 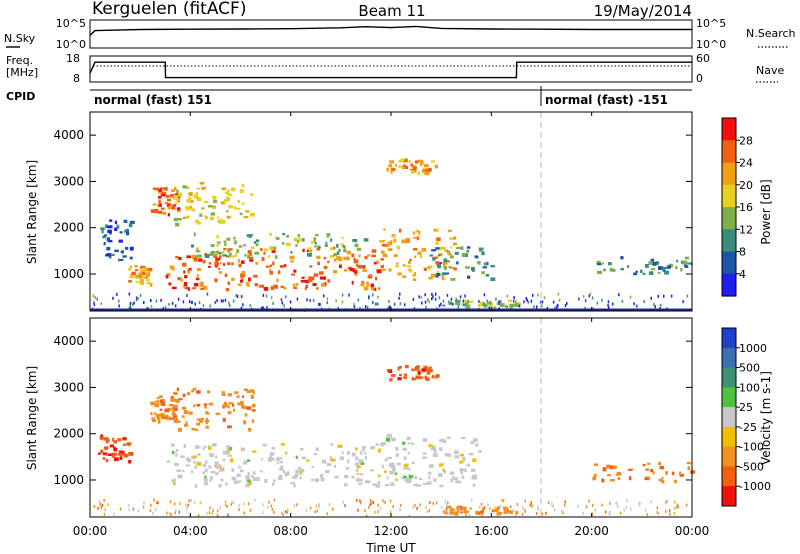 What do you see at coordinates (22, 72) in the screenshot?
I see `freq-label-2: [MHz]` at bounding box center [22, 72].